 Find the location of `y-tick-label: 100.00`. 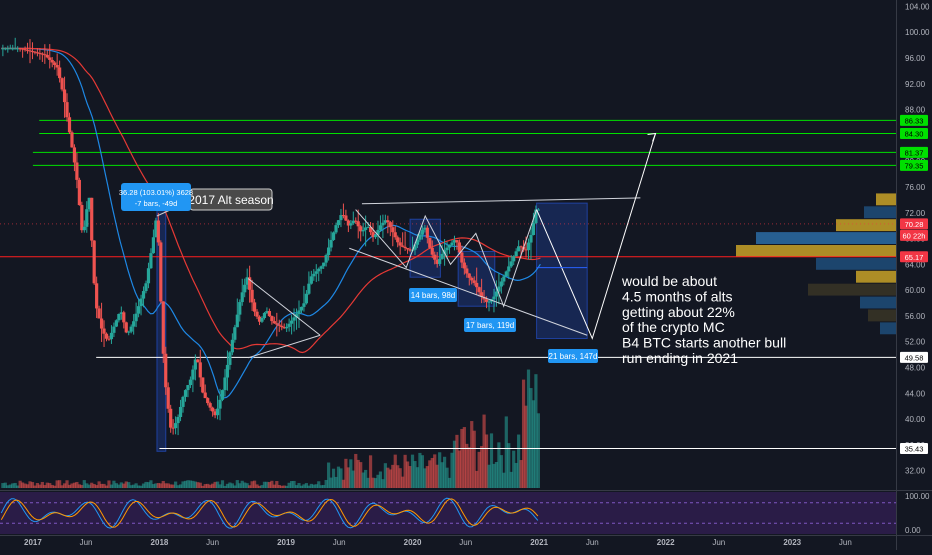

y-tick-label: 100.00 is located at coordinates (917, 32).